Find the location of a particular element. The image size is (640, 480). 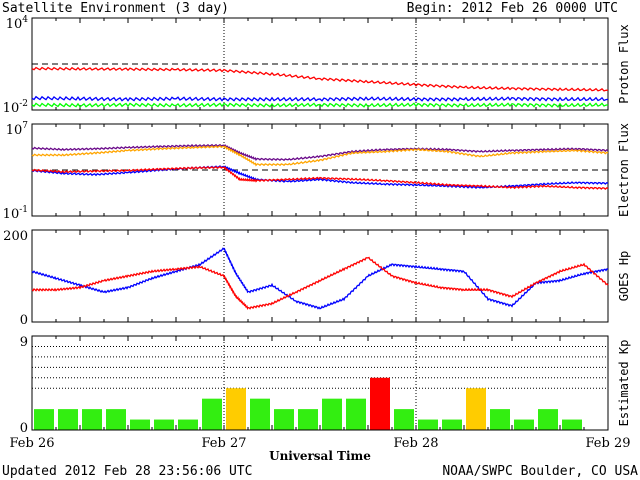

x-tick-feb26: Feb 26 is located at coordinates (32, 443).